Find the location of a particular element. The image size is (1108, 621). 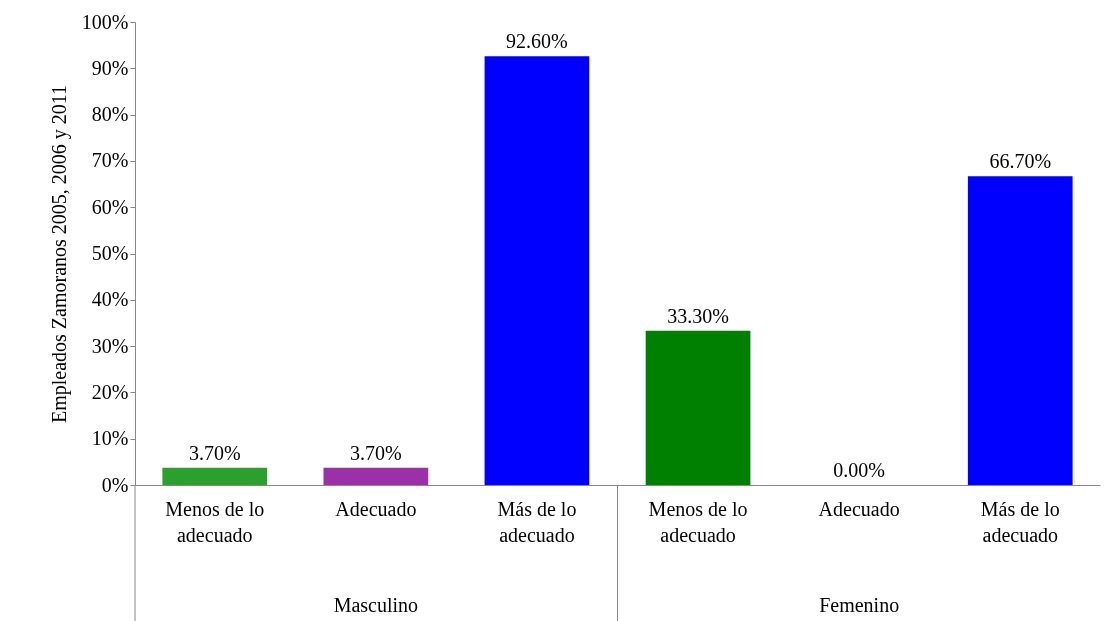

text: Masculino is located at coordinates (376, 605).